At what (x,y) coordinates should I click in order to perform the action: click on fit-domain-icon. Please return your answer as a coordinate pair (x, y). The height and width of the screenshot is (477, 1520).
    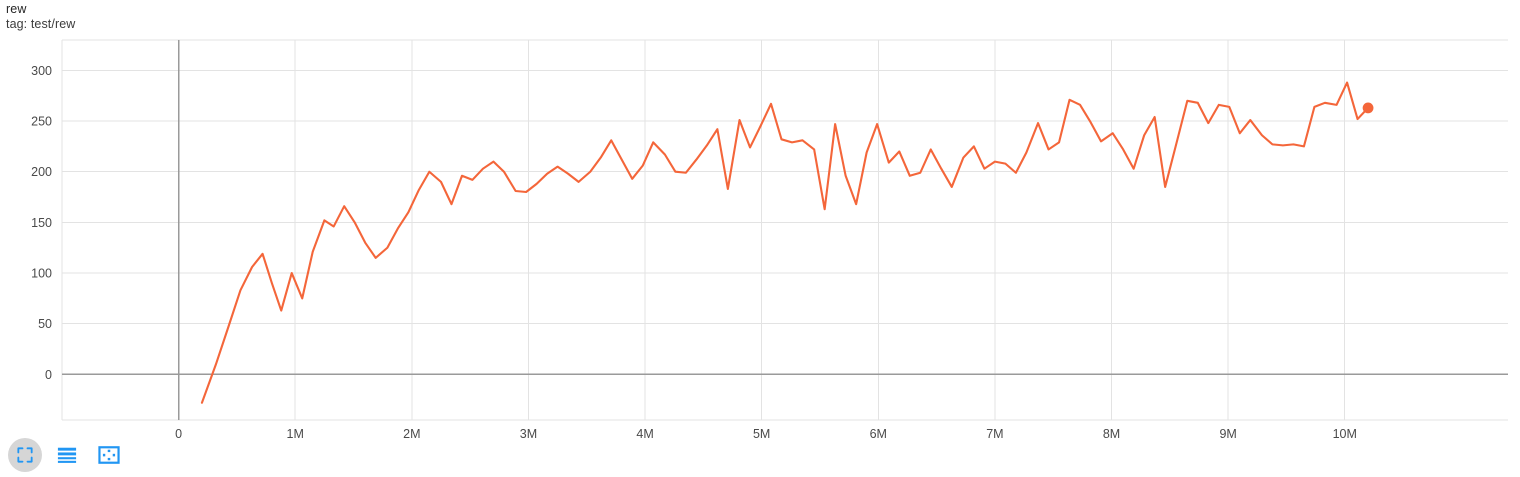
    Looking at the image, I should click on (109, 455).